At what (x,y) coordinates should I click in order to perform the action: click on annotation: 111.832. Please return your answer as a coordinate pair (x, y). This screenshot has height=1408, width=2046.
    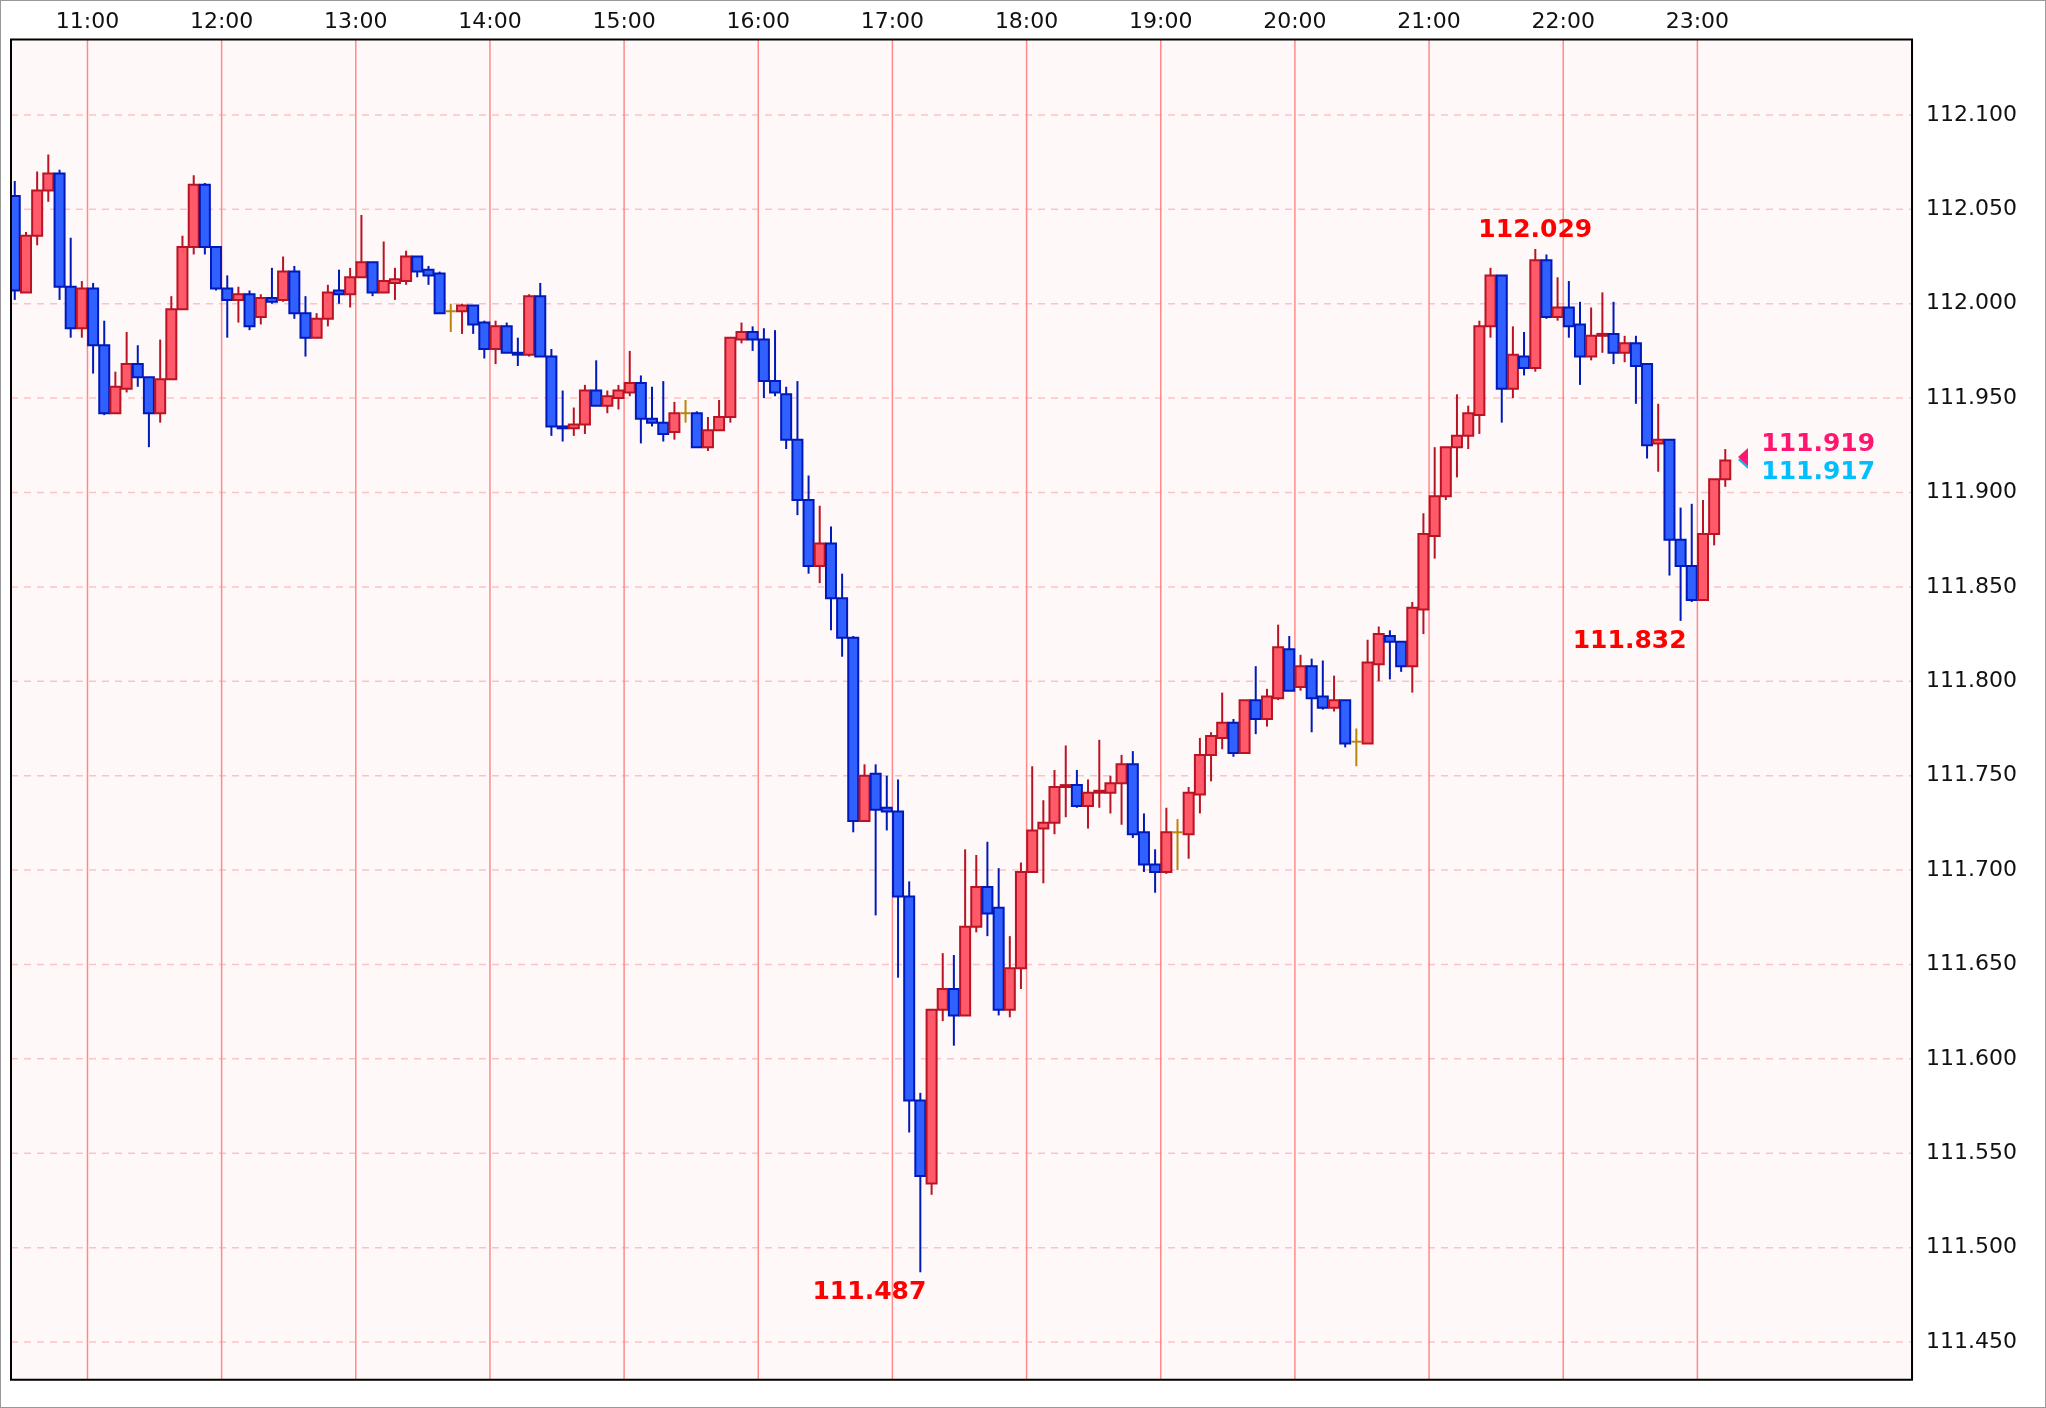
    Looking at the image, I should click on (1629, 639).